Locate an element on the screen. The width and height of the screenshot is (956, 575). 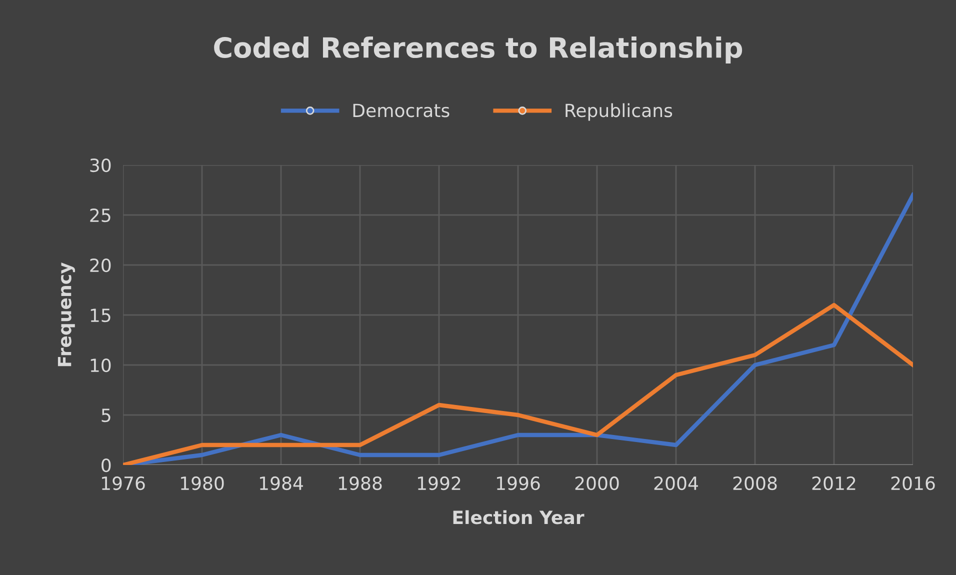
y-tick-label: 5 is located at coordinates (106, 415).